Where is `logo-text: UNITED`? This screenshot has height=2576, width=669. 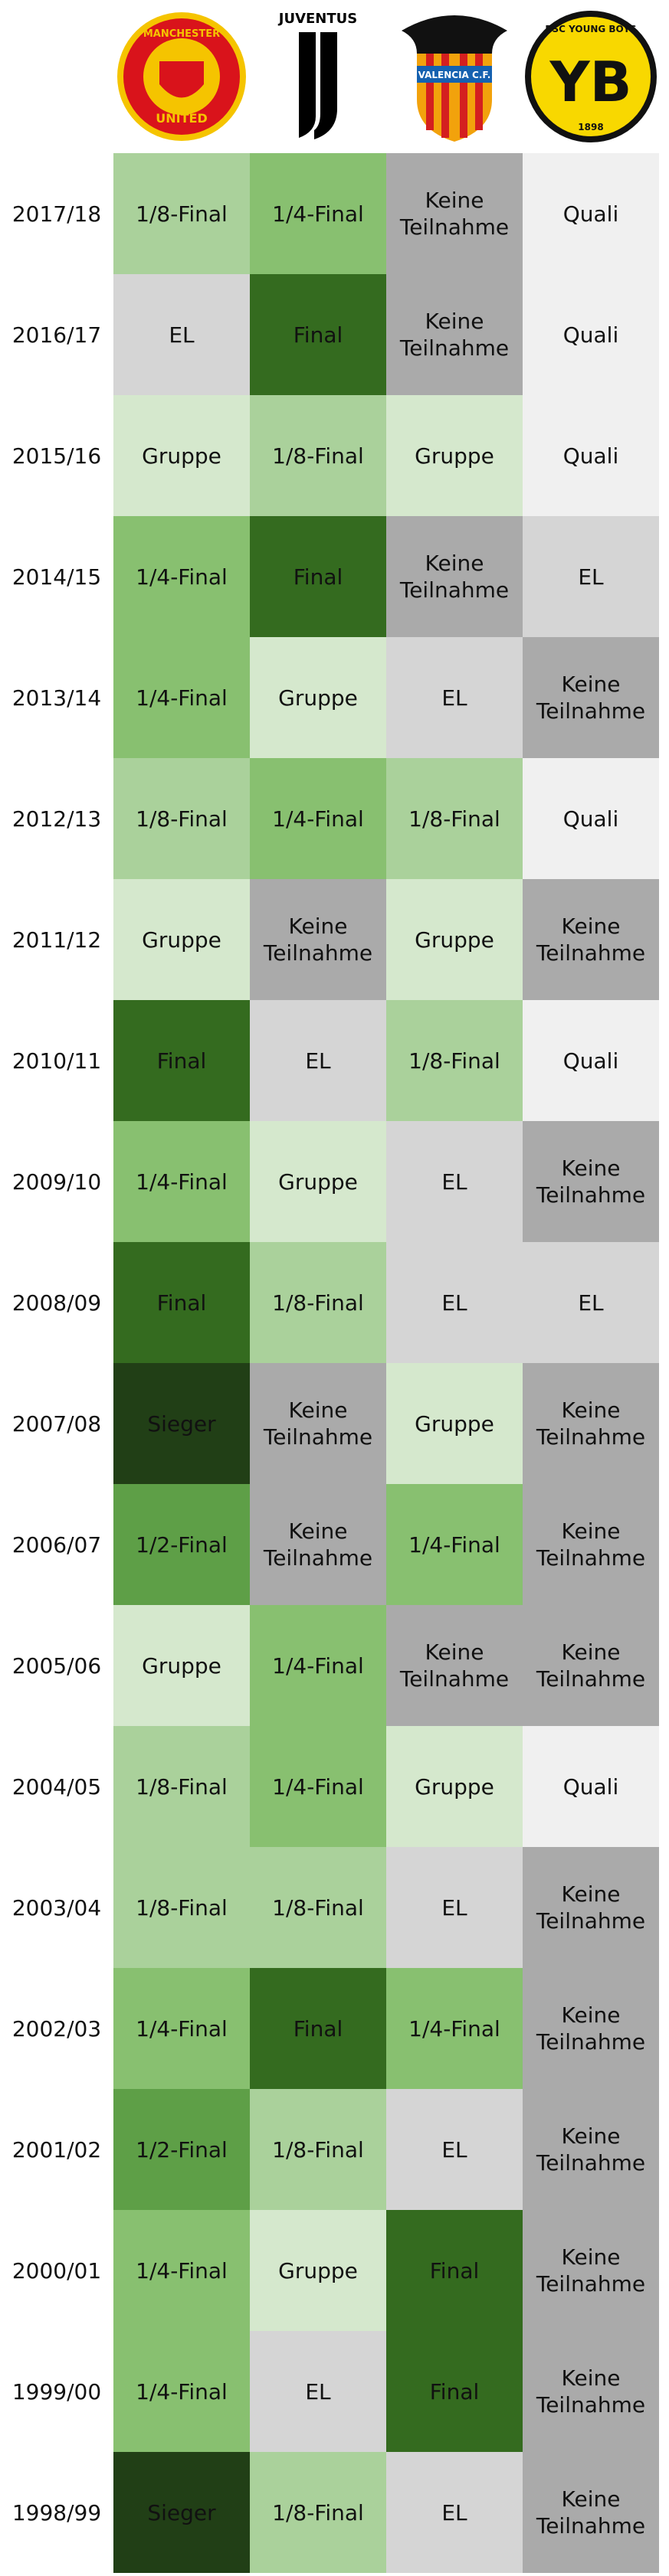
logo-text: UNITED is located at coordinates (181, 118).